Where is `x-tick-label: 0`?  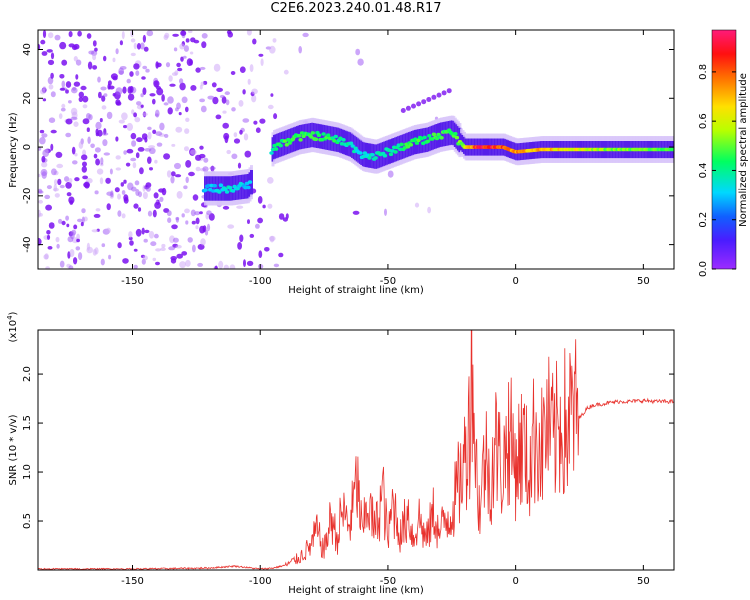 x-tick-label: 0 is located at coordinates (515, 581).